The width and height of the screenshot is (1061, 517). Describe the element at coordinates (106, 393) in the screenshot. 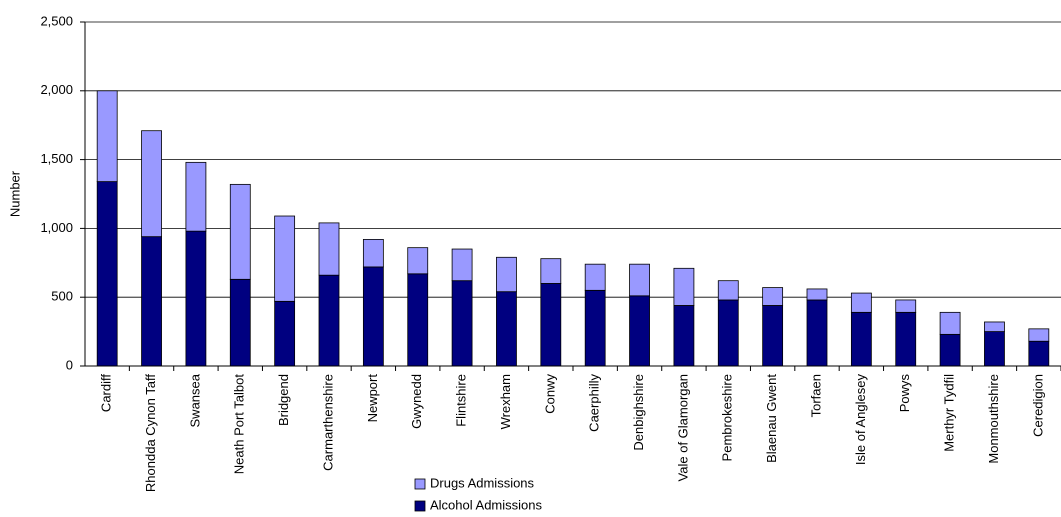

I see `x-tick-label: Cardiff` at that location.